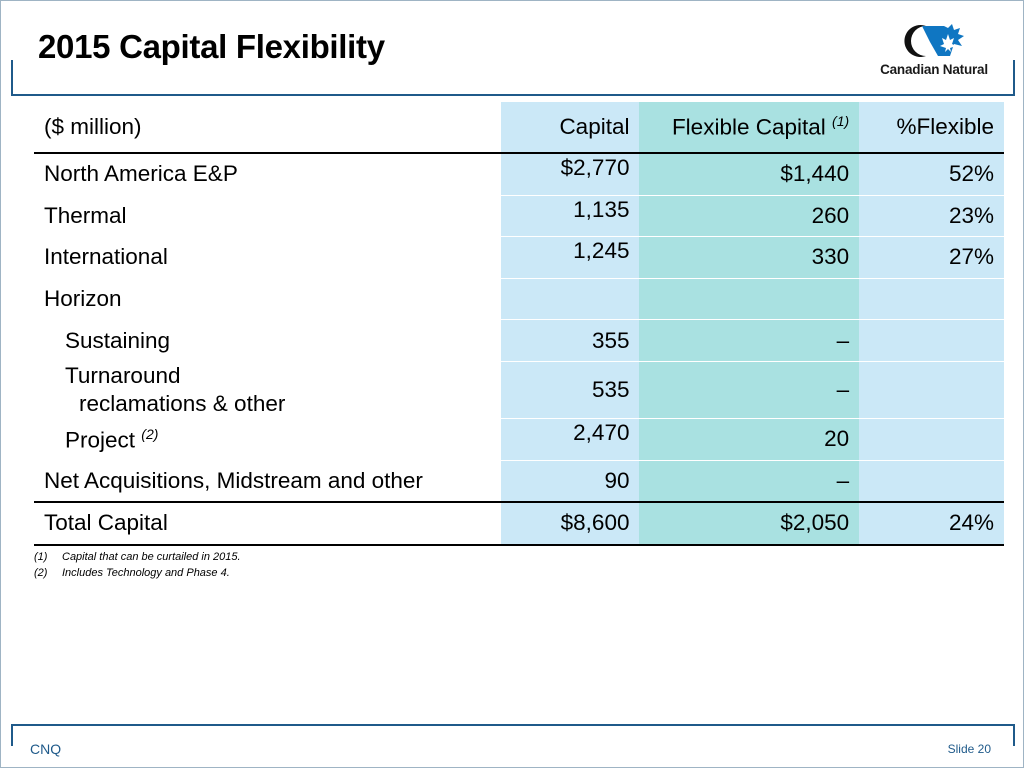 The width and height of the screenshot is (1024, 768). What do you see at coordinates (211, 46) in the screenshot?
I see `slide-title: 2015 Capital Flexibility` at bounding box center [211, 46].